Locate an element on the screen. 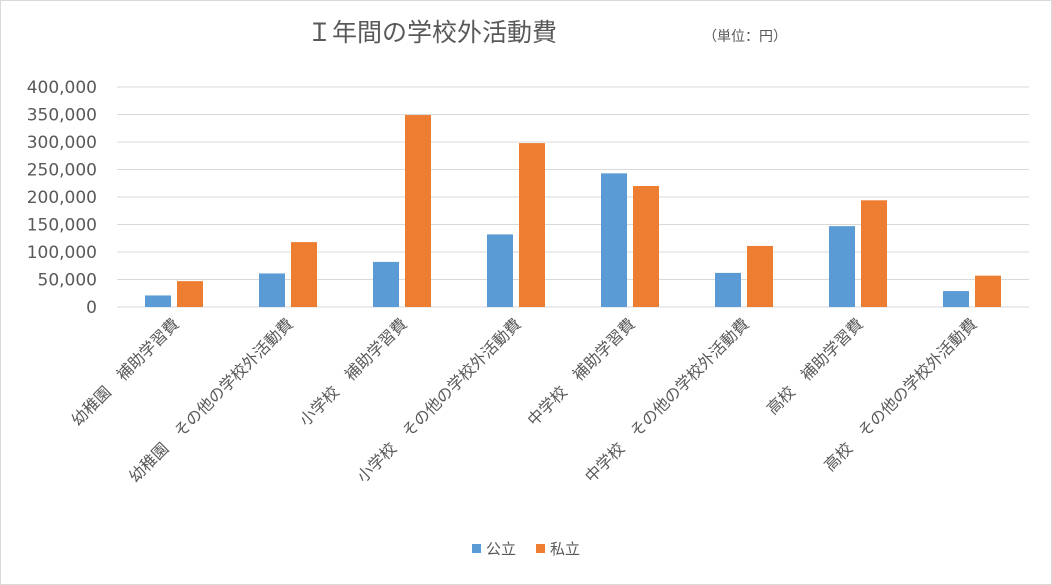 The height and width of the screenshot is (585, 1052). y-tick-label: 200,000 is located at coordinates (62, 198).